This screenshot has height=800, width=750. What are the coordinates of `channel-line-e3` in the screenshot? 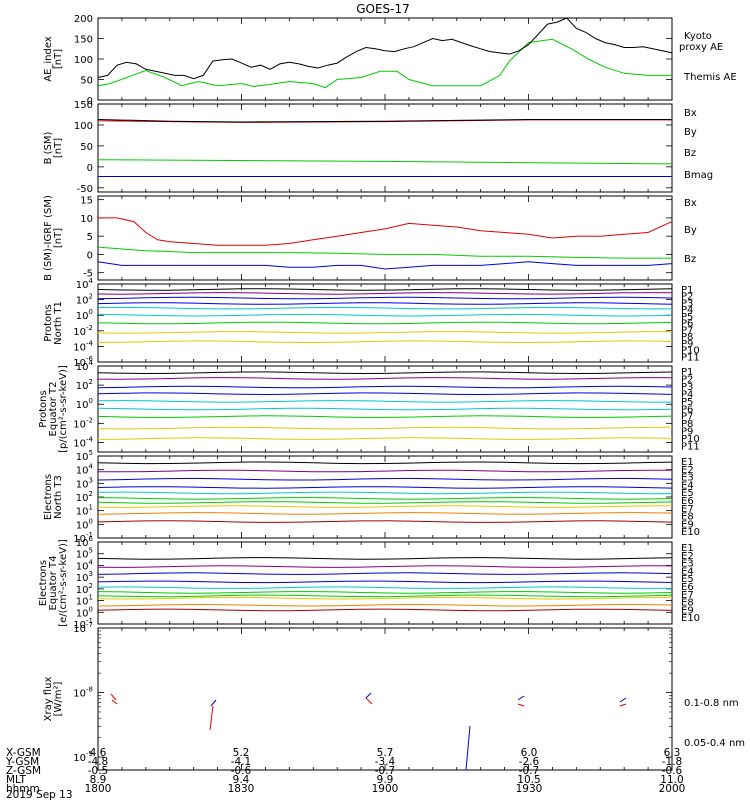 It's located at (385, 573).